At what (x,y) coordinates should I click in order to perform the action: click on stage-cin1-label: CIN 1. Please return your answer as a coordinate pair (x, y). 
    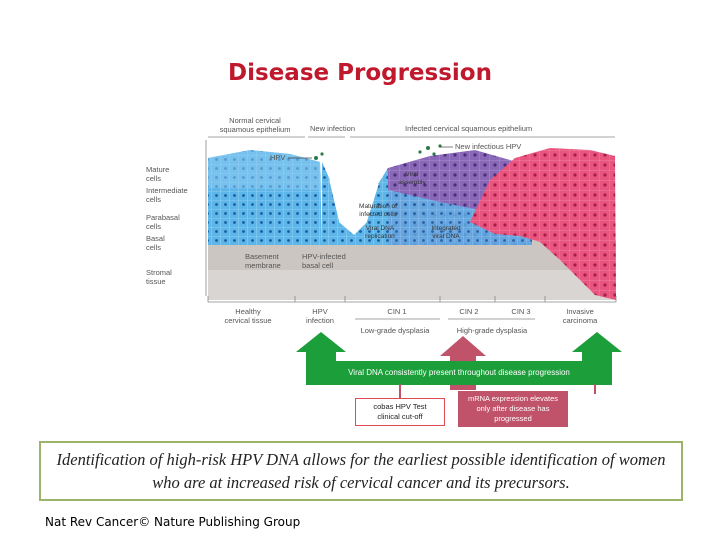
    Looking at the image, I should click on (396, 311).